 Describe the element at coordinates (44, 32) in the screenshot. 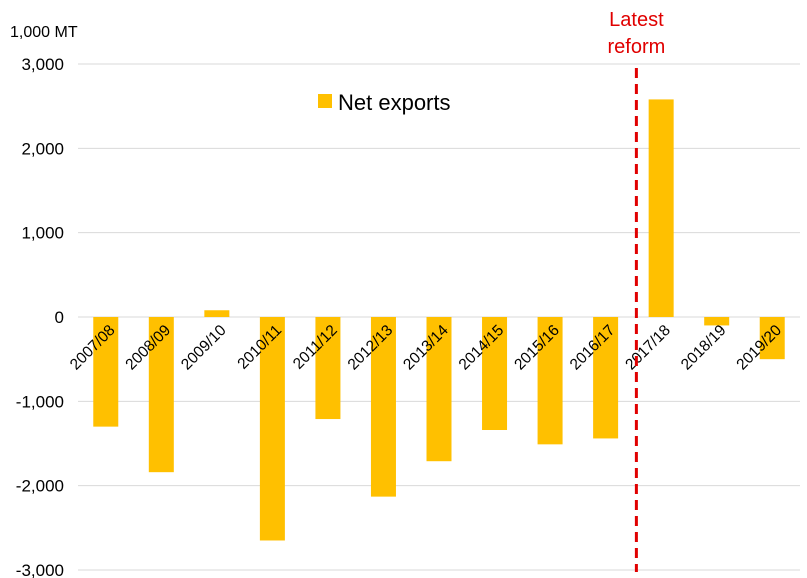

I see `y-unit-label: 1,000 MT` at that location.